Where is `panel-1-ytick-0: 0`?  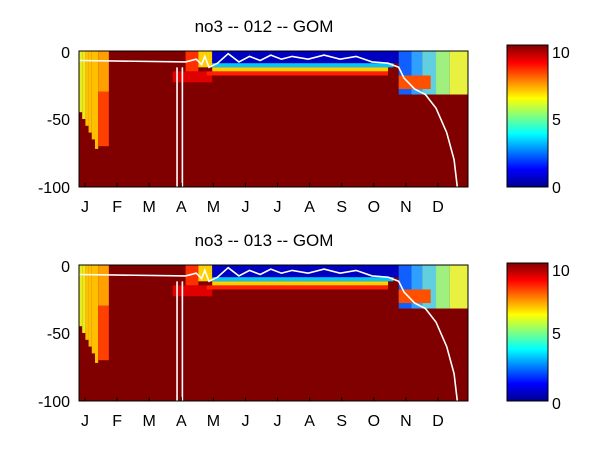 panel-1-ytick-0: 0 is located at coordinates (65, 53).